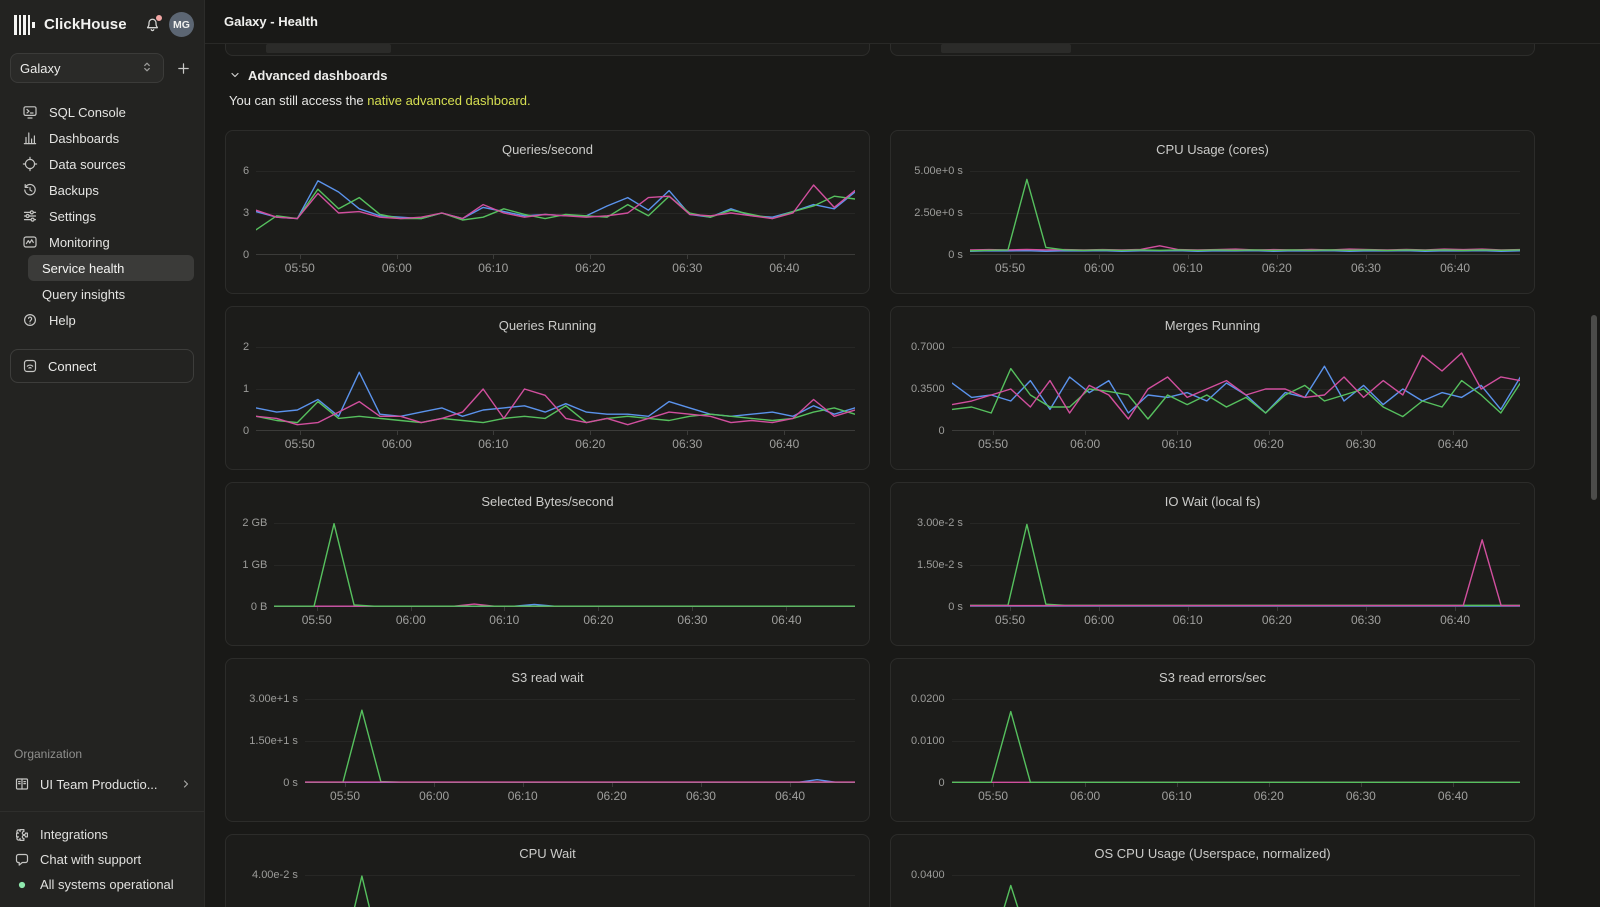 The image size is (1600, 907). What do you see at coordinates (30, 366) in the screenshot?
I see `connect-icon` at bounding box center [30, 366].